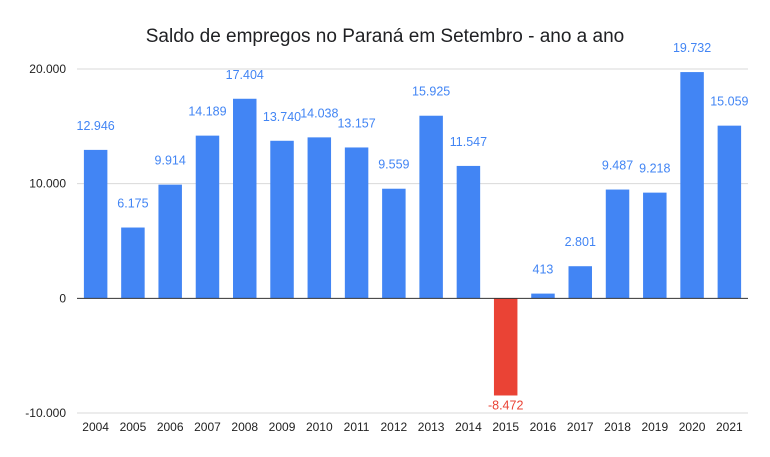 This screenshot has height=457, width=770. I want to click on data-label: 15.059, so click(729, 102).